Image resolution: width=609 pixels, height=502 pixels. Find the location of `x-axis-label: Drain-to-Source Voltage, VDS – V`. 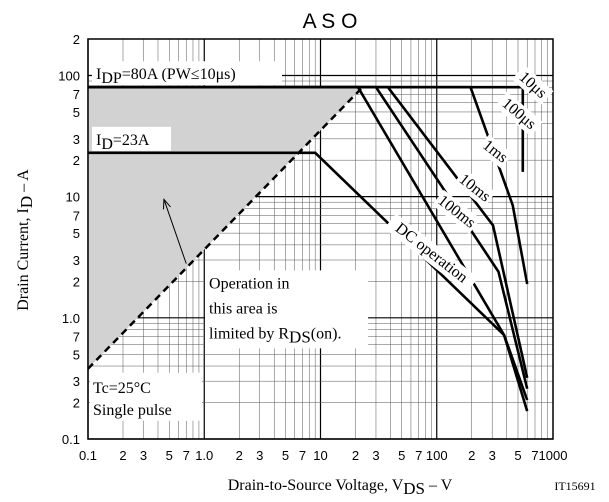

x-axis-label: Drain-to-Source Voltage, VDS – V is located at coordinates (340, 487).